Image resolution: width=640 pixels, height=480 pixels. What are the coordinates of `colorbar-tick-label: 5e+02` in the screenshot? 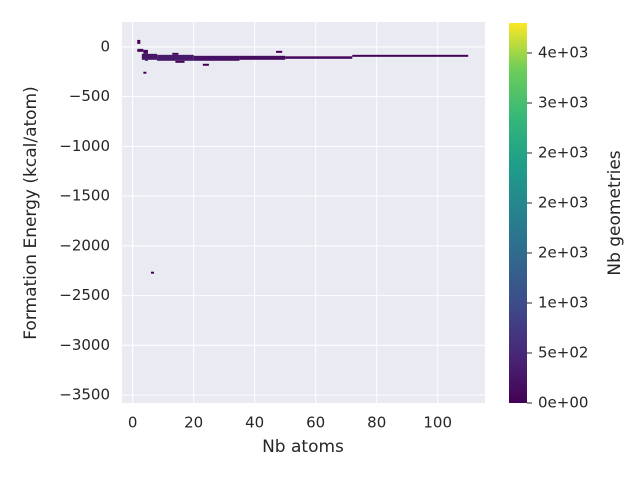 It's located at (563, 353).